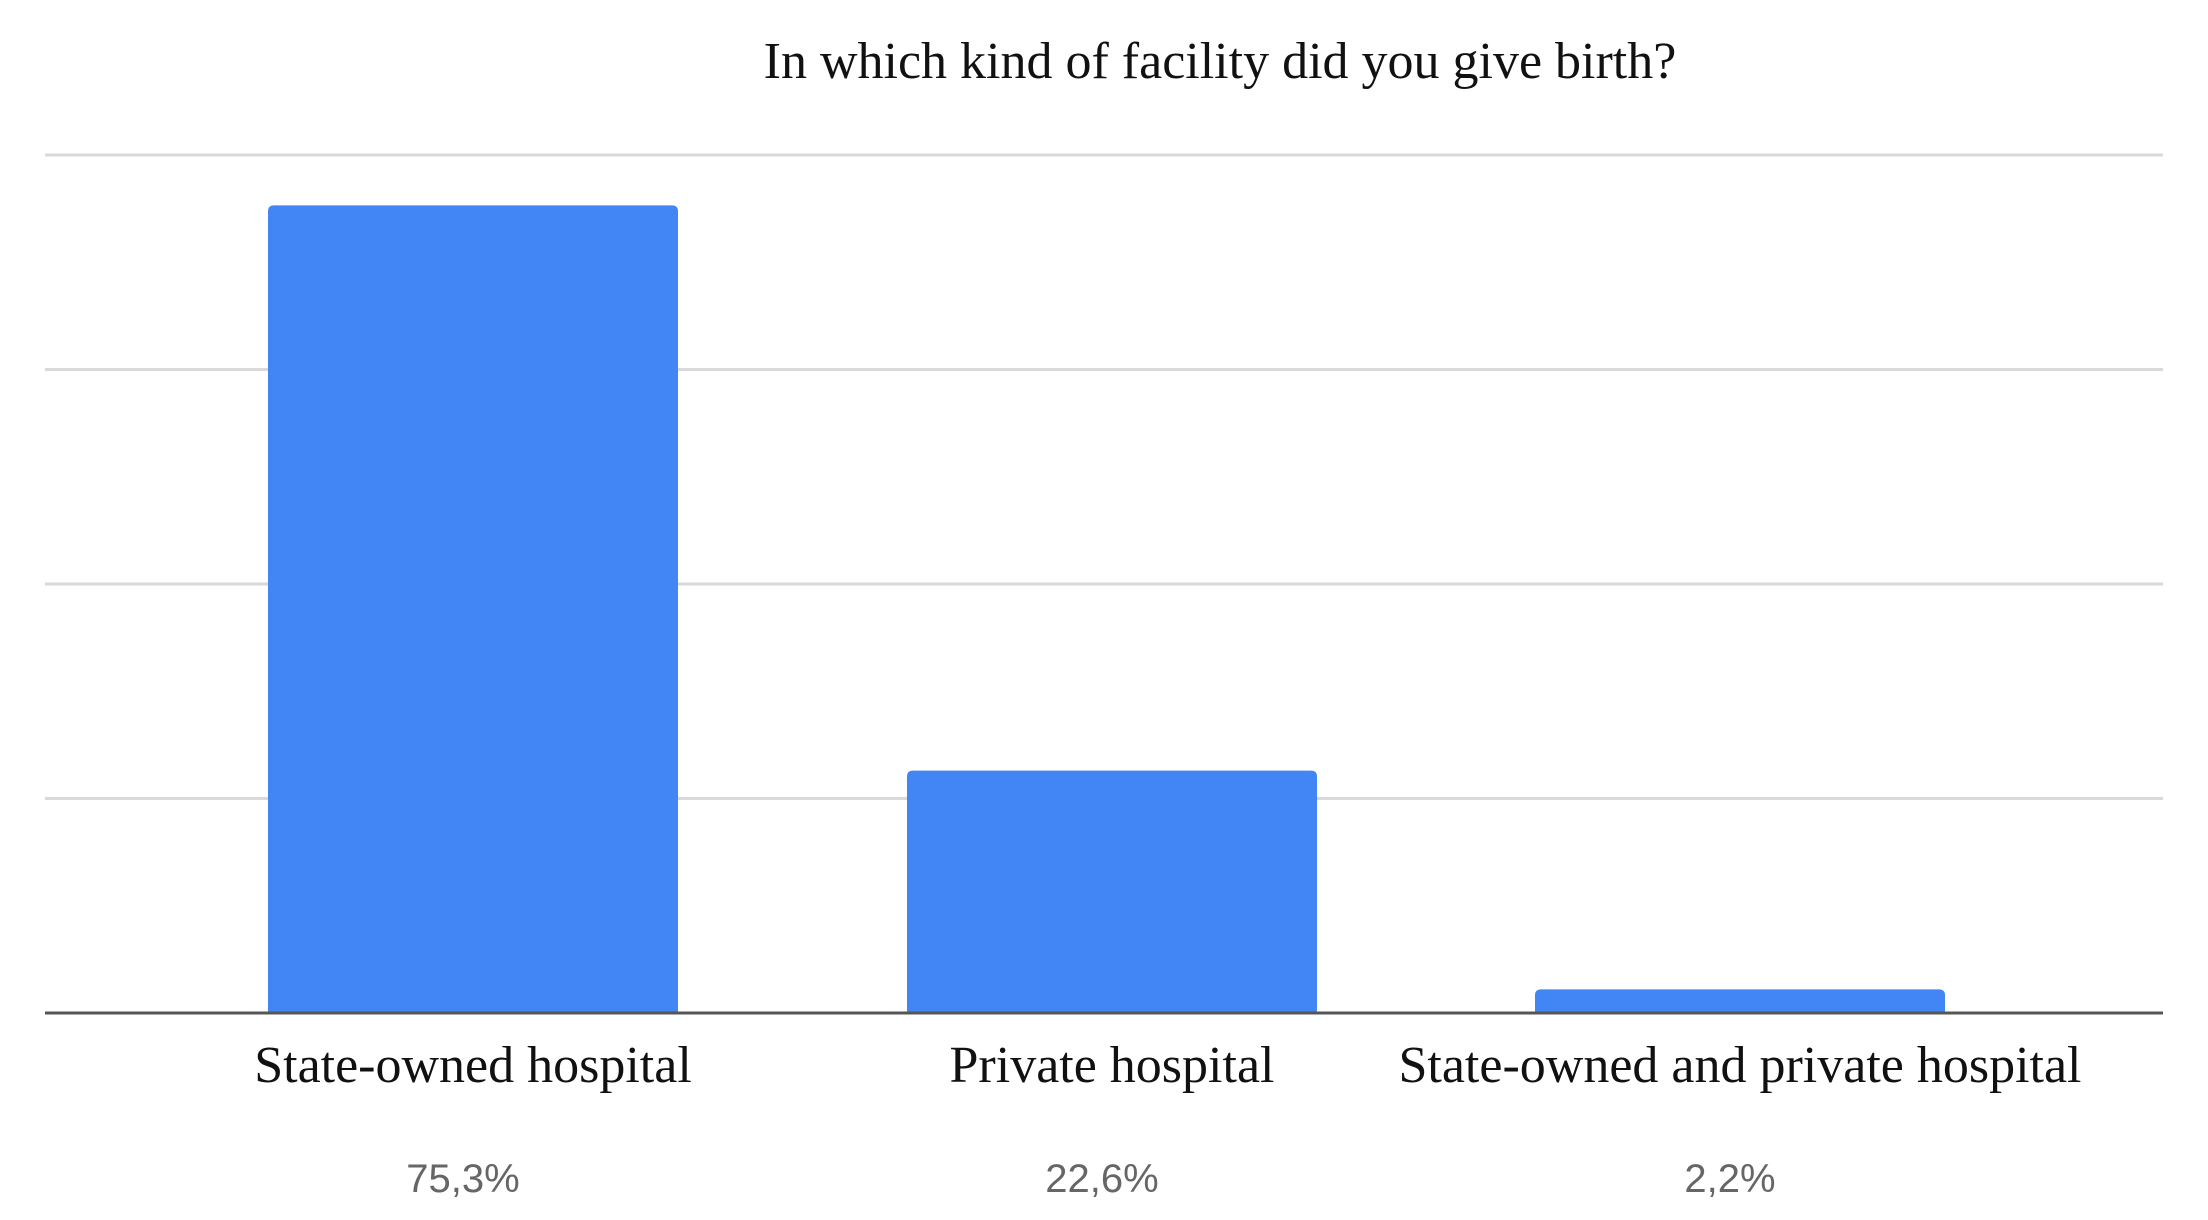  Describe the element at coordinates (1739, 1065) in the screenshot. I see `category-label: State-owned and private hospital` at that location.